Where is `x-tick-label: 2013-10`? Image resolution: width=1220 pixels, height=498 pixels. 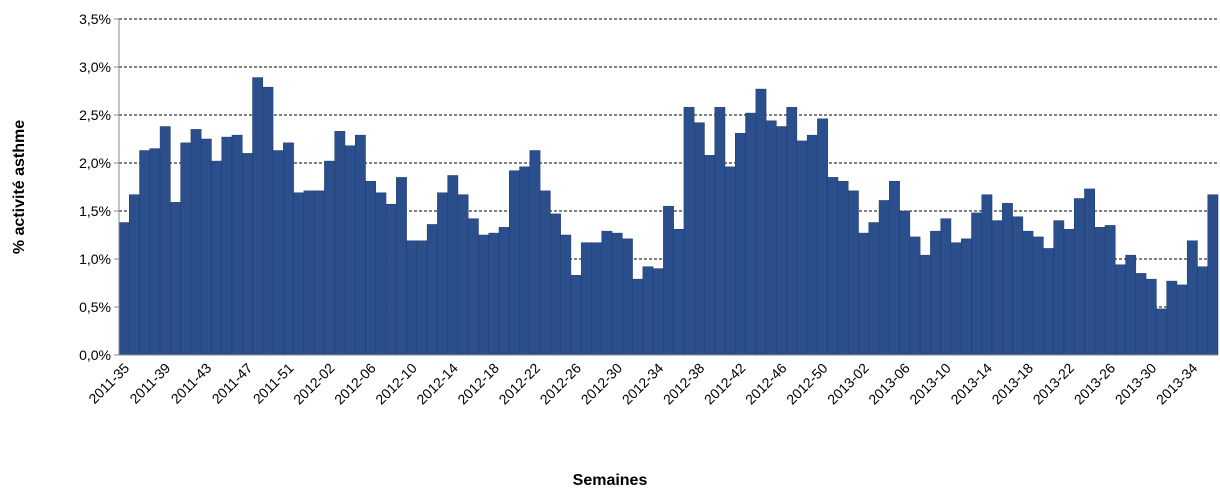 x-tick-label: 2013-10 is located at coordinates (930, 384).